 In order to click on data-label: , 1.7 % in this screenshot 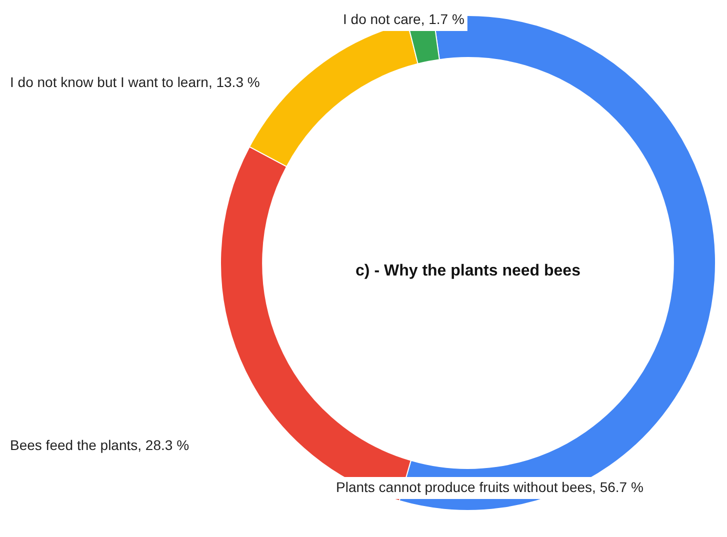, I will do `click(442, 18)`.